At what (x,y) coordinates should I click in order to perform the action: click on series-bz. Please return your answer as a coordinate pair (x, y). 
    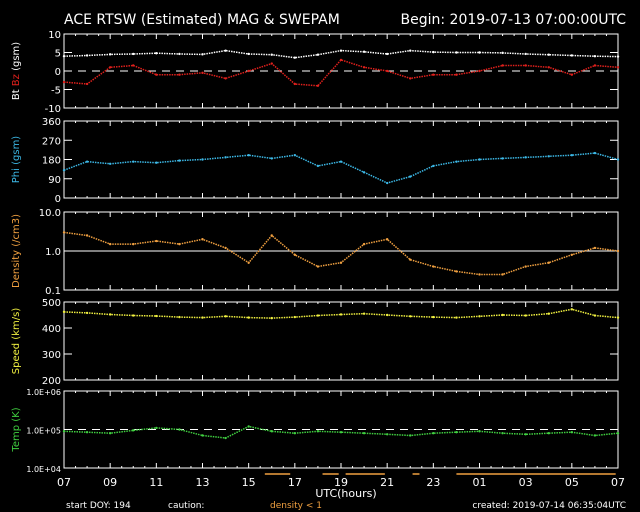
    Looking at the image, I should click on (341, 73).